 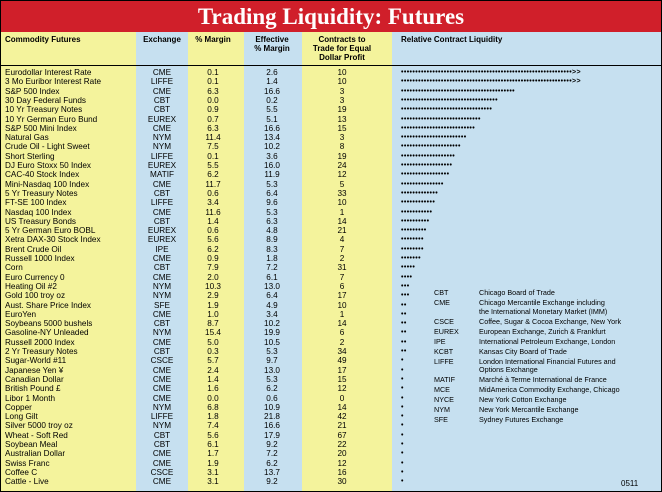 I want to click on contracts-value: 14, so click(x=342, y=221).